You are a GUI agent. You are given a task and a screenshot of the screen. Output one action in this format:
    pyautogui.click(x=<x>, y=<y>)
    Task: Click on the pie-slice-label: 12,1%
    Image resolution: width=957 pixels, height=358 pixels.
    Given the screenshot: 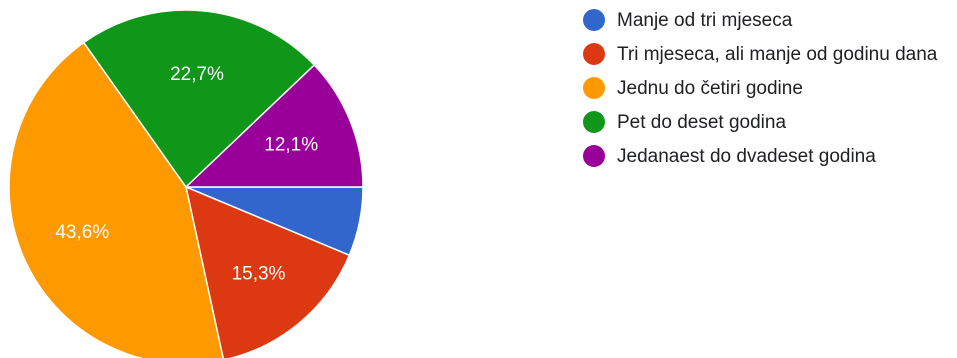 What is the action you would take?
    pyautogui.click(x=291, y=145)
    